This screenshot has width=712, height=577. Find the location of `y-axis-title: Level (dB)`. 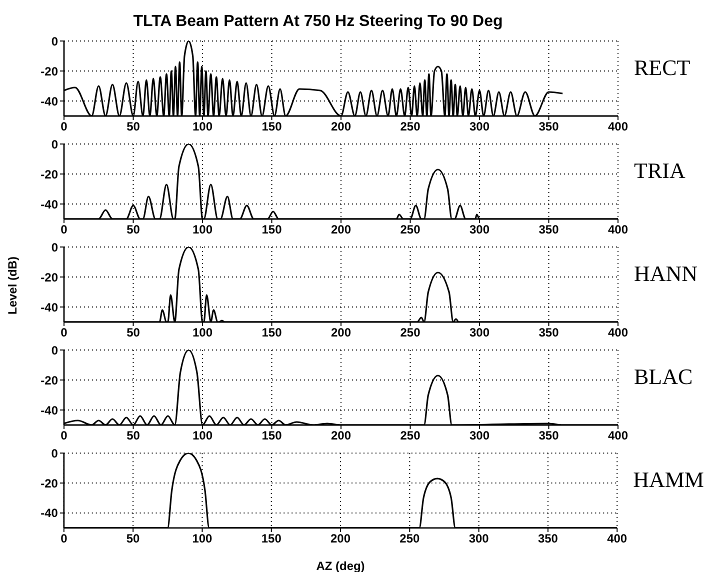

y-axis-title: Level (dB) is located at coordinates (12, 285).